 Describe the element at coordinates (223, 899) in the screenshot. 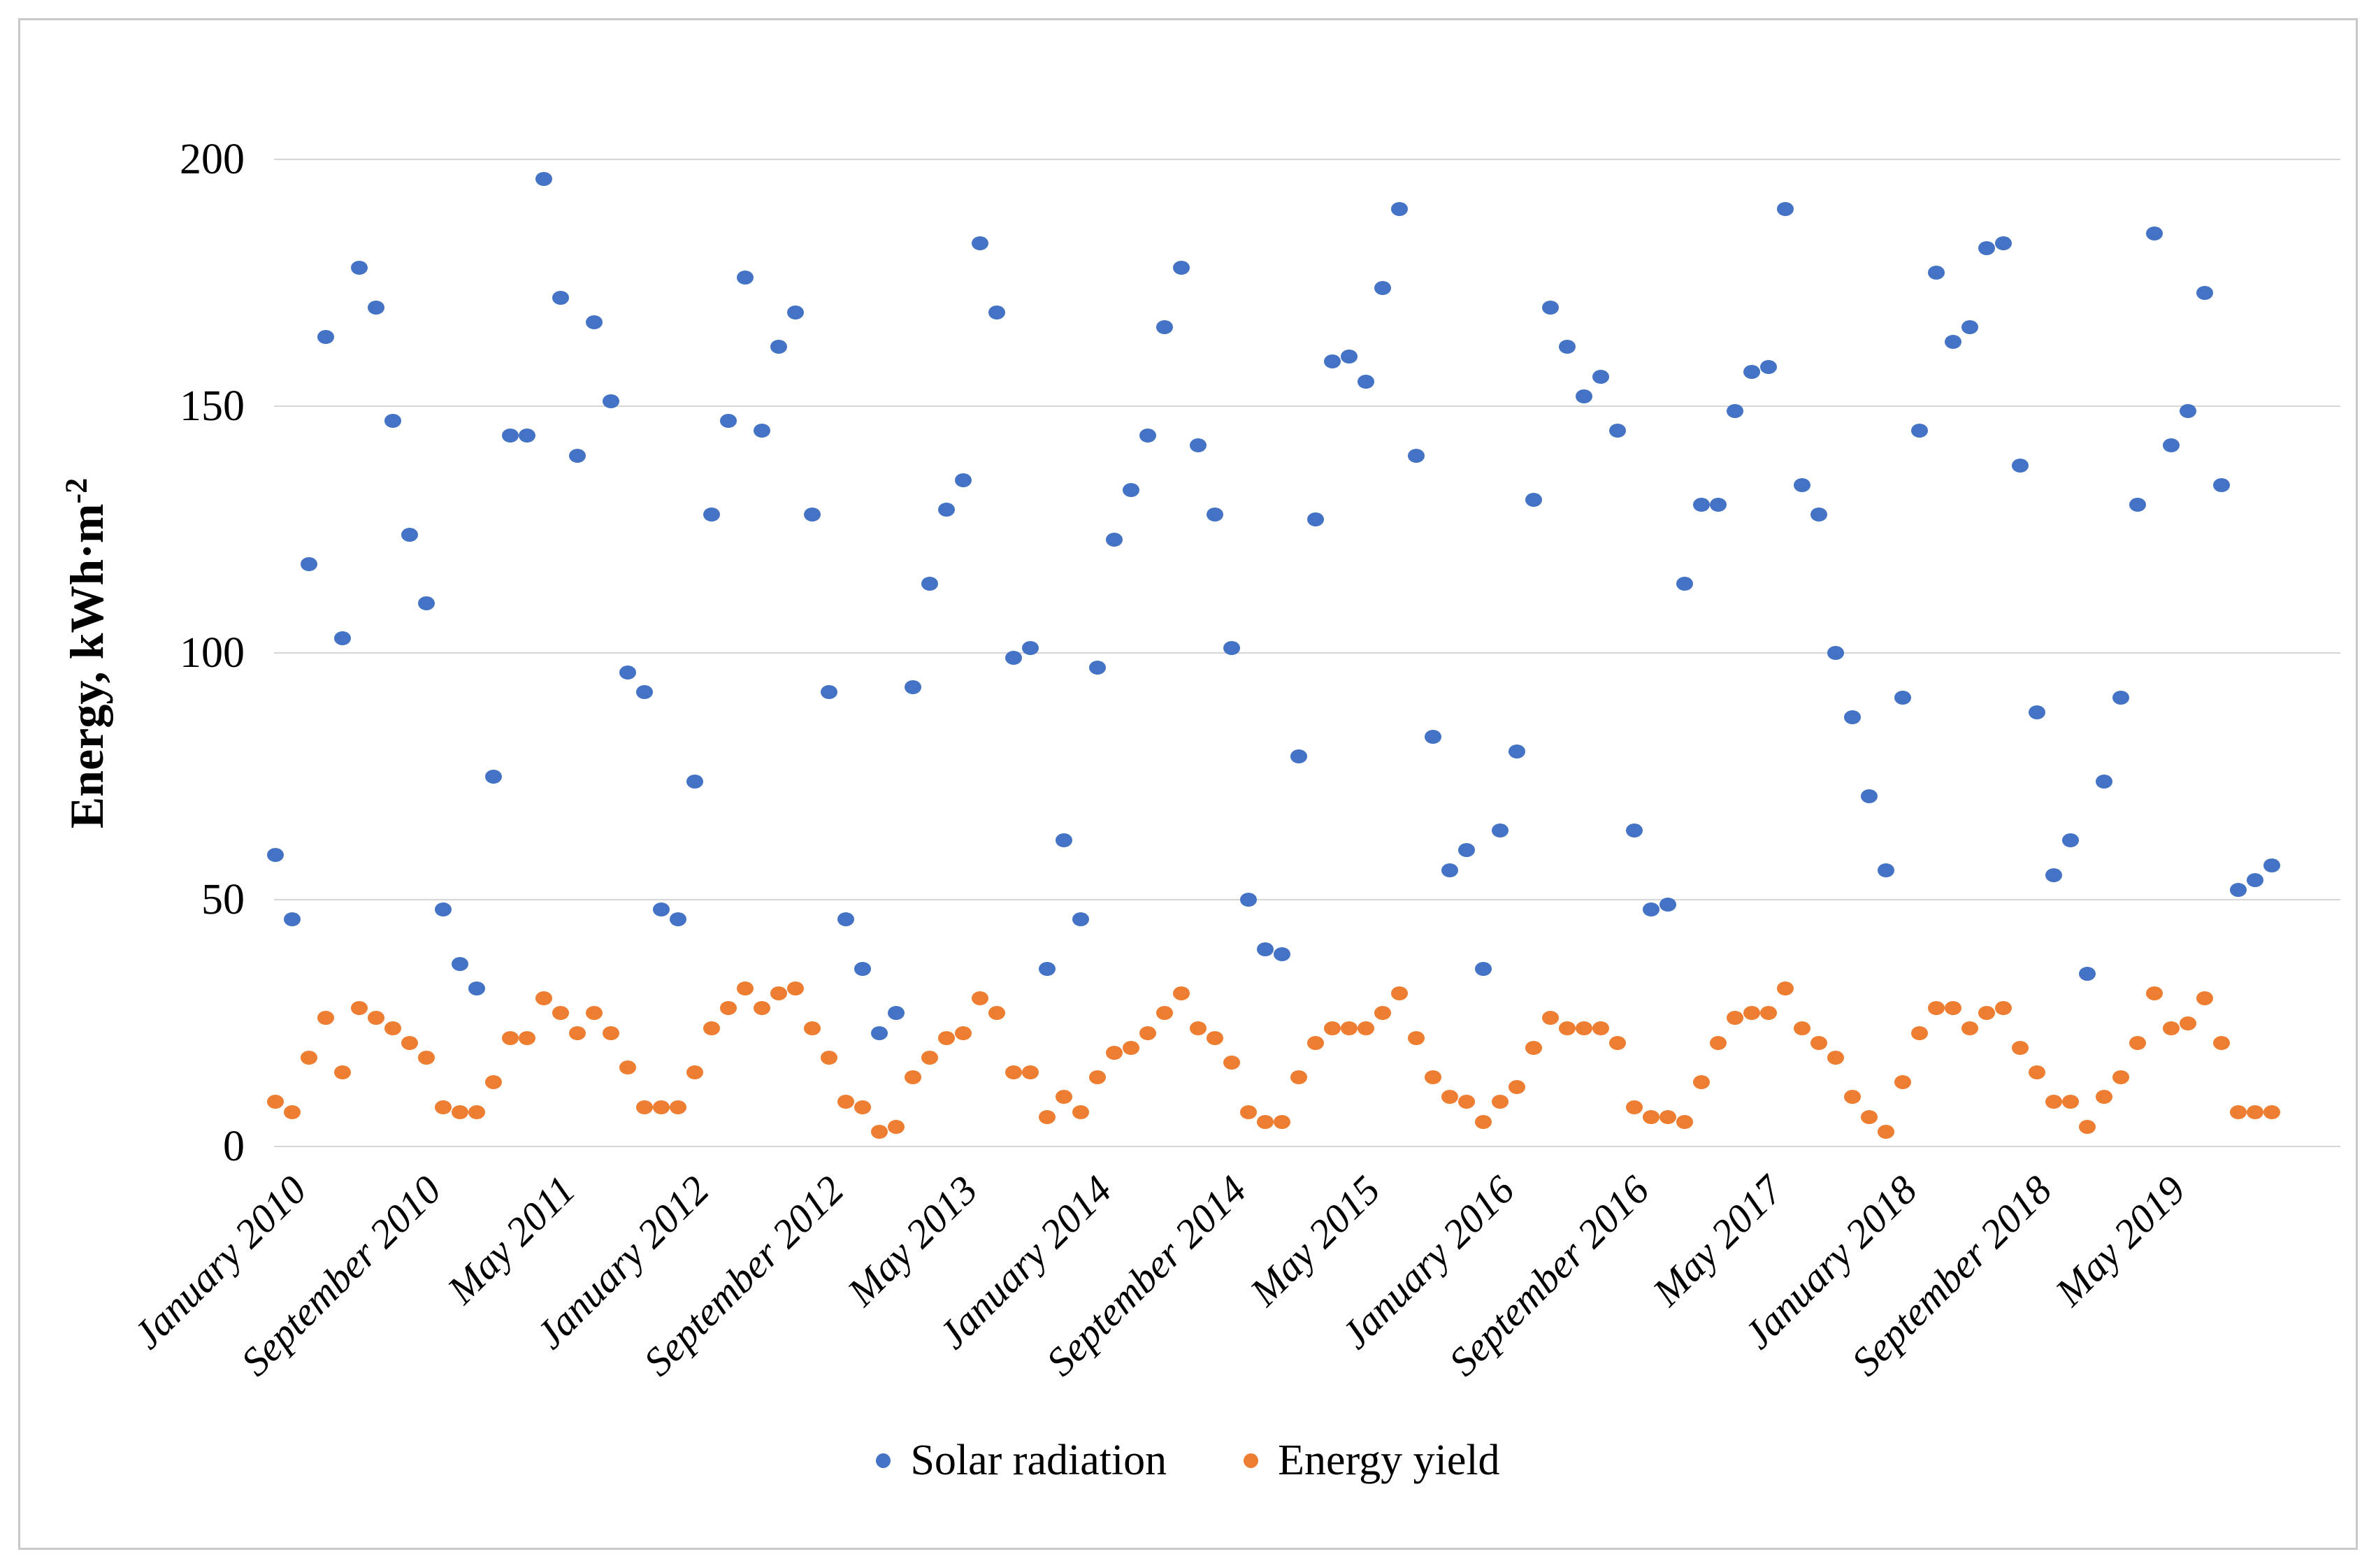

I see `y-tick-label-50: 50` at that location.